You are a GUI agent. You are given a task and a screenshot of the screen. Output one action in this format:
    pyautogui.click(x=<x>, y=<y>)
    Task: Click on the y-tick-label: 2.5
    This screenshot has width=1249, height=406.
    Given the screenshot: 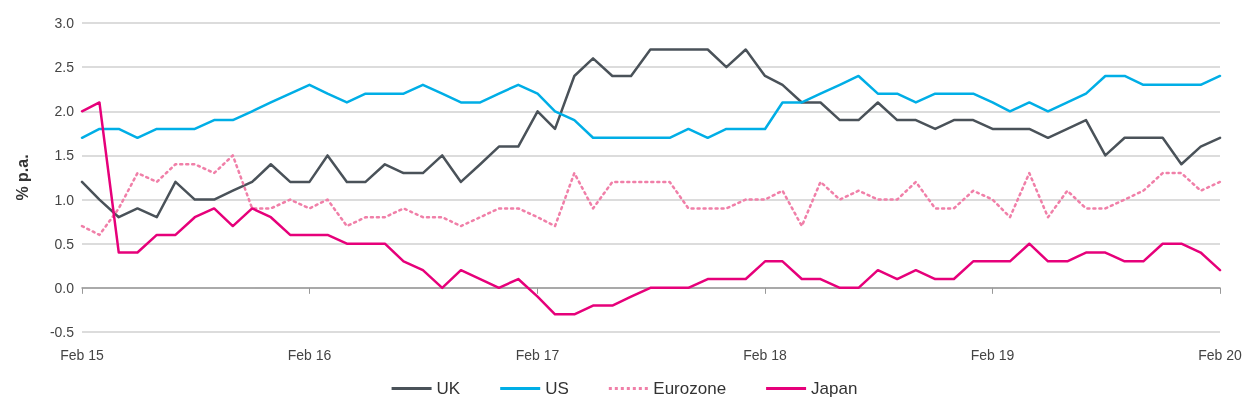 What is the action you would take?
    pyautogui.click(x=64, y=67)
    